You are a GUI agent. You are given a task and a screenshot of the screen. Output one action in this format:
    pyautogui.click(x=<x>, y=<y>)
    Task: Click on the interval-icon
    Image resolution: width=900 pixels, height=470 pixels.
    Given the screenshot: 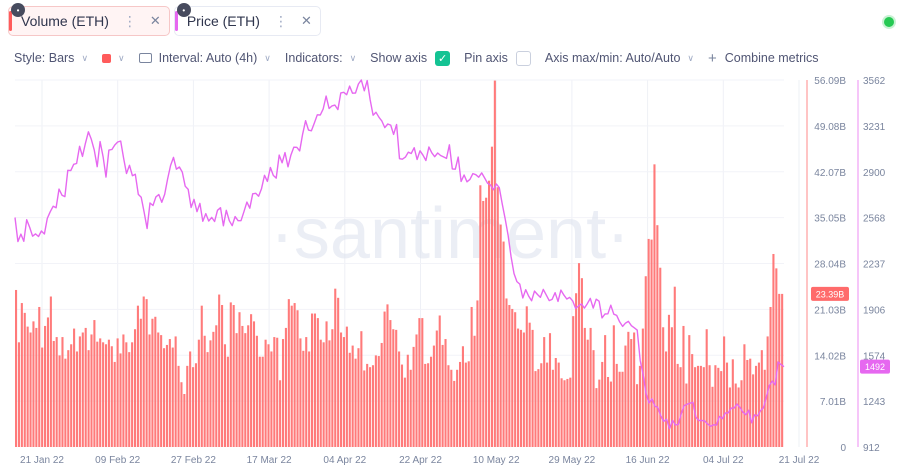 What is the action you would take?
    pyautogui.click(x=145, y=58)
    